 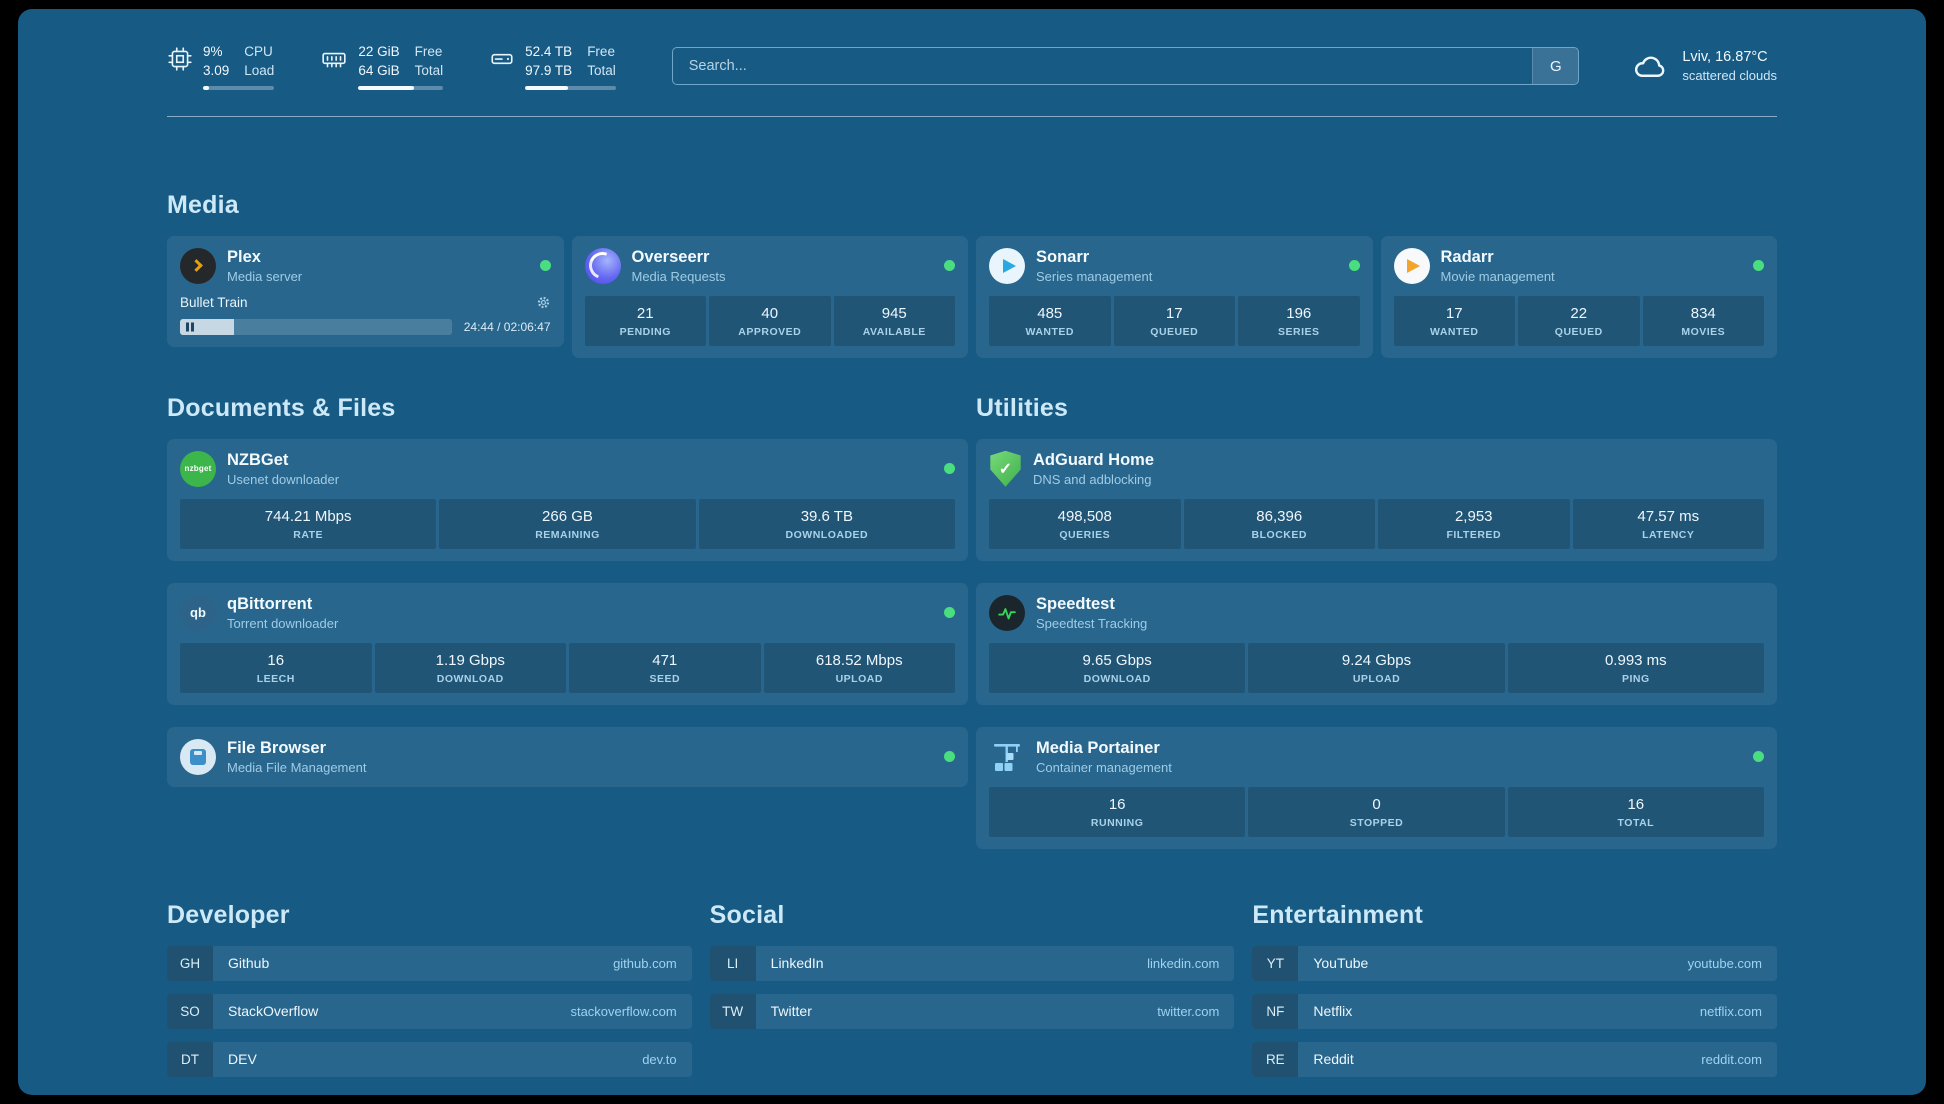 I want to click on bookmark-linkedin: LI LinkedIn linkedin.com, so click(x=972, y=963).